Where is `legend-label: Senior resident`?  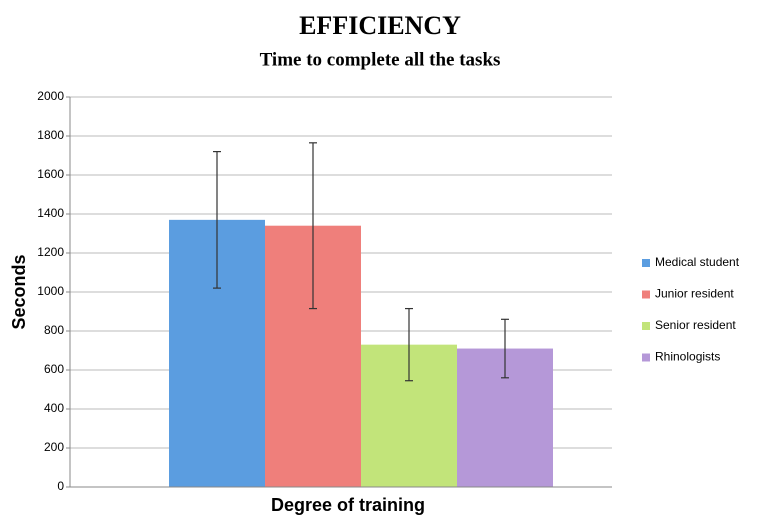
legend-label: Senior resident is located at coordinates (695, 325).